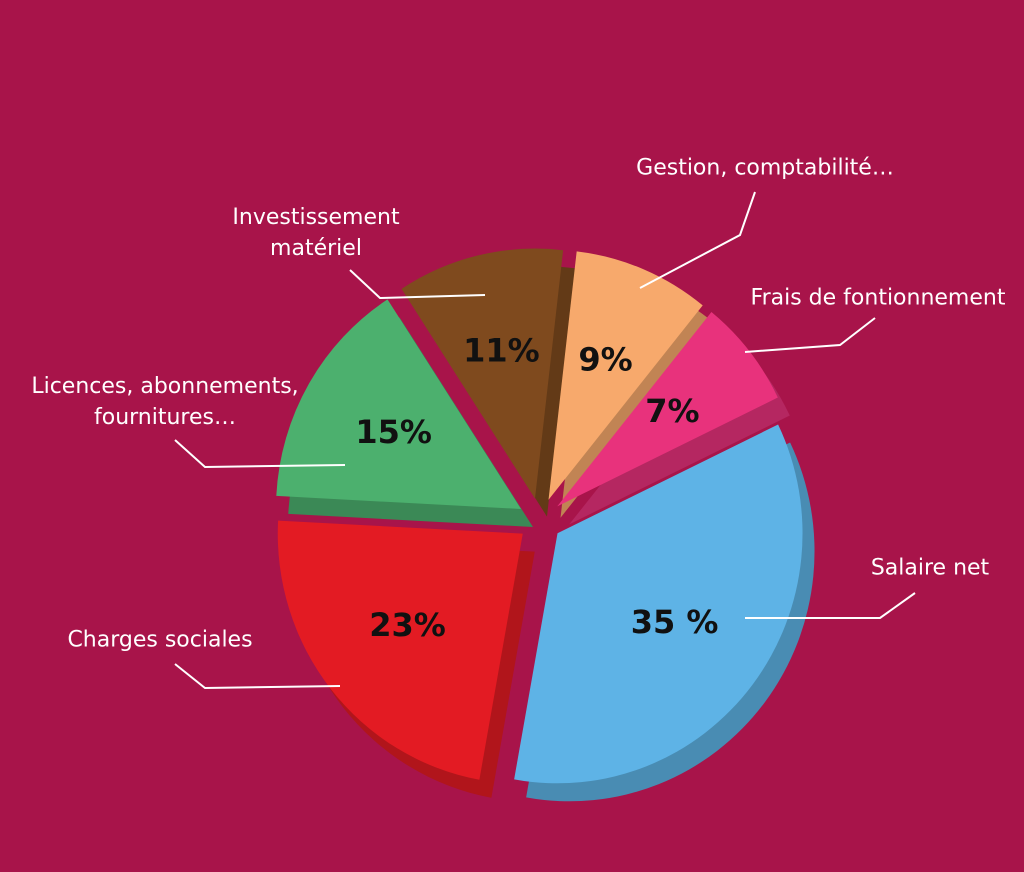  Describe the element at coordinates (878, 298) in the screenshot. I see `category-label: Frais de fontionnement` at that location.